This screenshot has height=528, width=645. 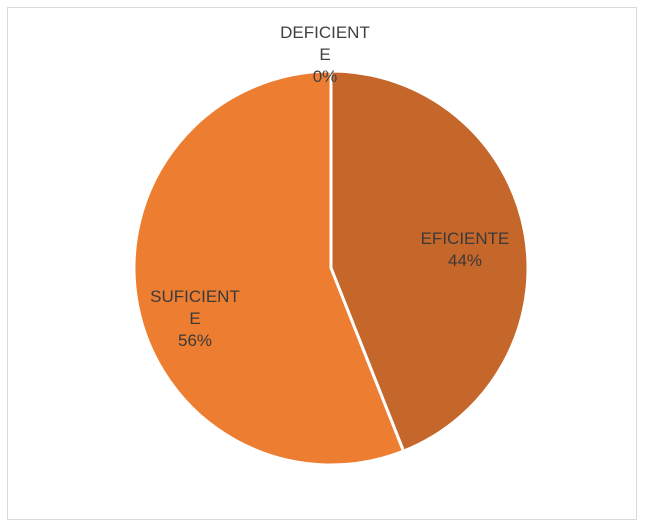 I want to click on data-label-eficiente: EFICIENTE 44%, so click(x=465, y=249).